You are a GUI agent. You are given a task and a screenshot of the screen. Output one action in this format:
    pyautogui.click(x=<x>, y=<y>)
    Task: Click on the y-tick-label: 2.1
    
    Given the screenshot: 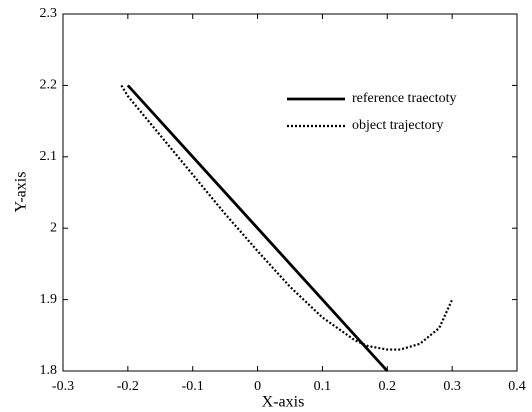 What is the action you would take?
    pyautogui.click(x=49, y=156)
    